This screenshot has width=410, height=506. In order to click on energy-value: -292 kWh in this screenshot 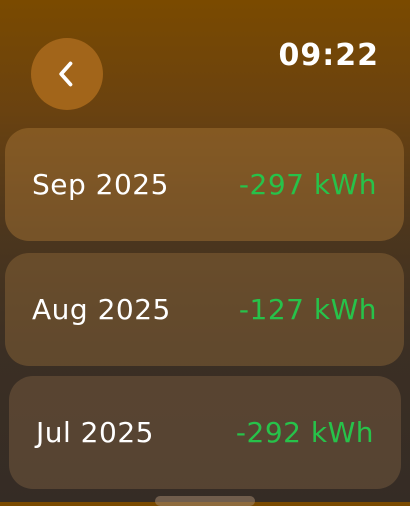, I will do `click(304, 432)`.